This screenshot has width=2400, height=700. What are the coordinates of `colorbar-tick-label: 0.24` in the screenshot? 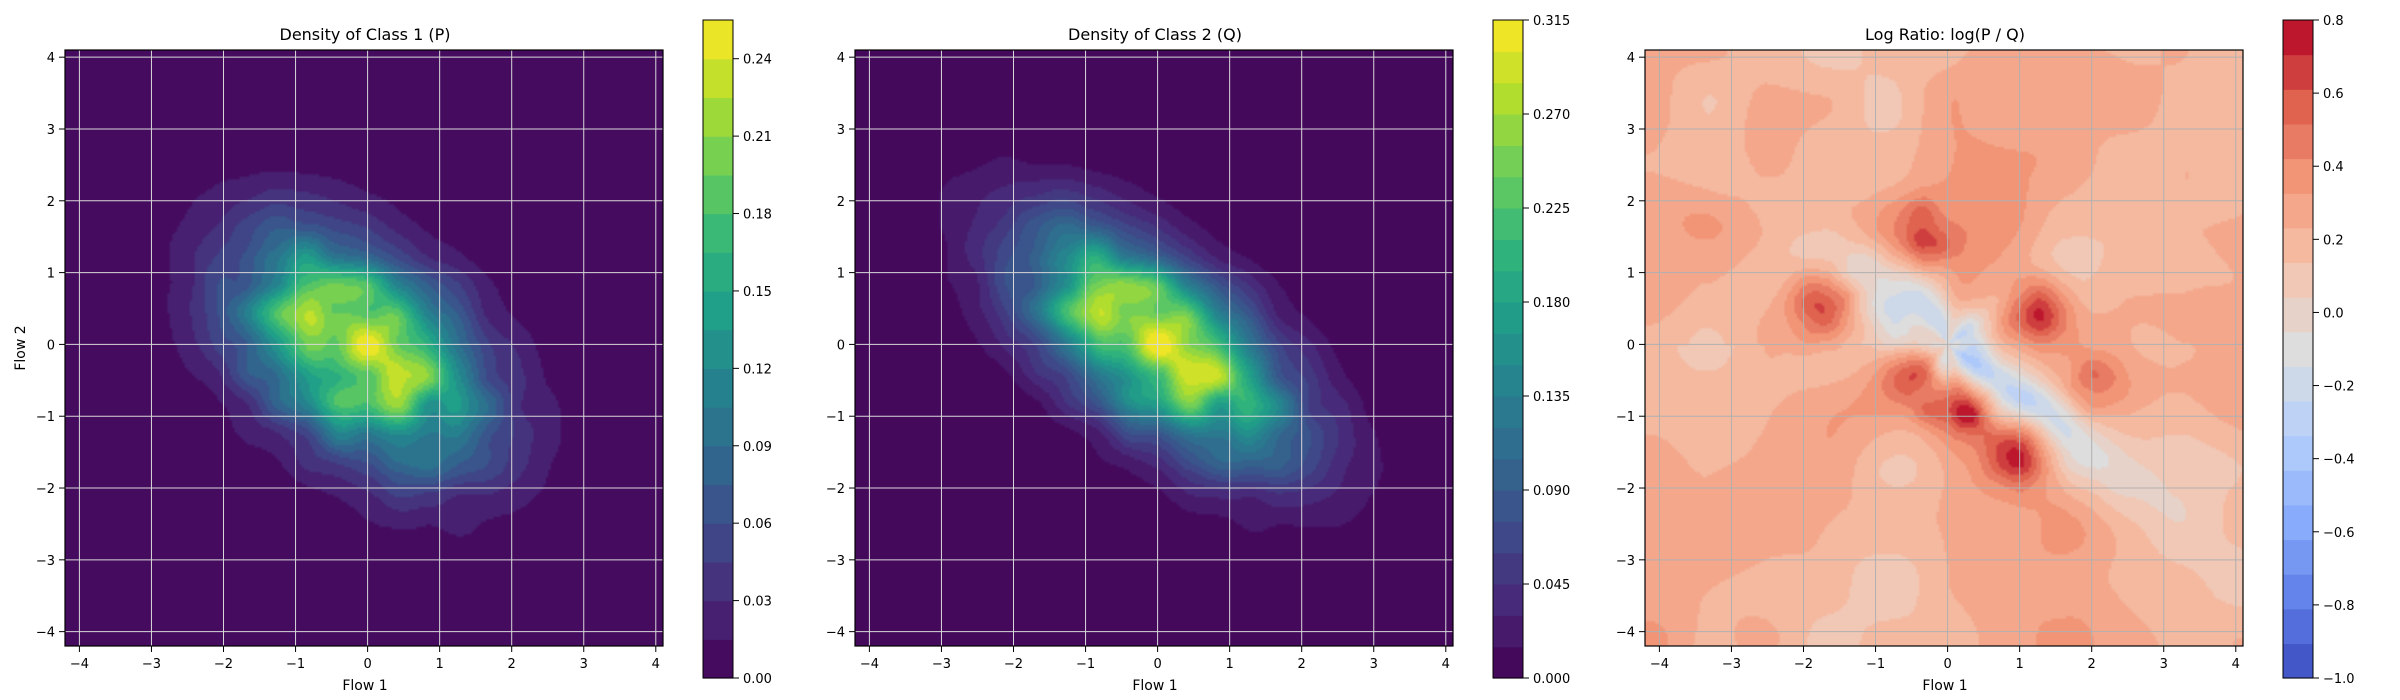 It's located at (757, 60).